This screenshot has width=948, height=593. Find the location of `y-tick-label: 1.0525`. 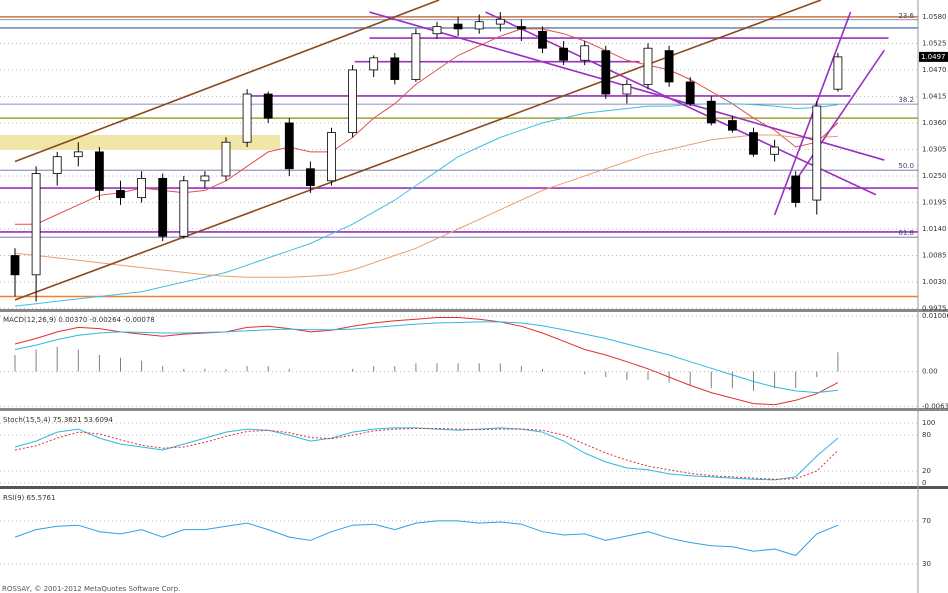

y-tick-label: 1.0525 is located at coordinates (934, 43).